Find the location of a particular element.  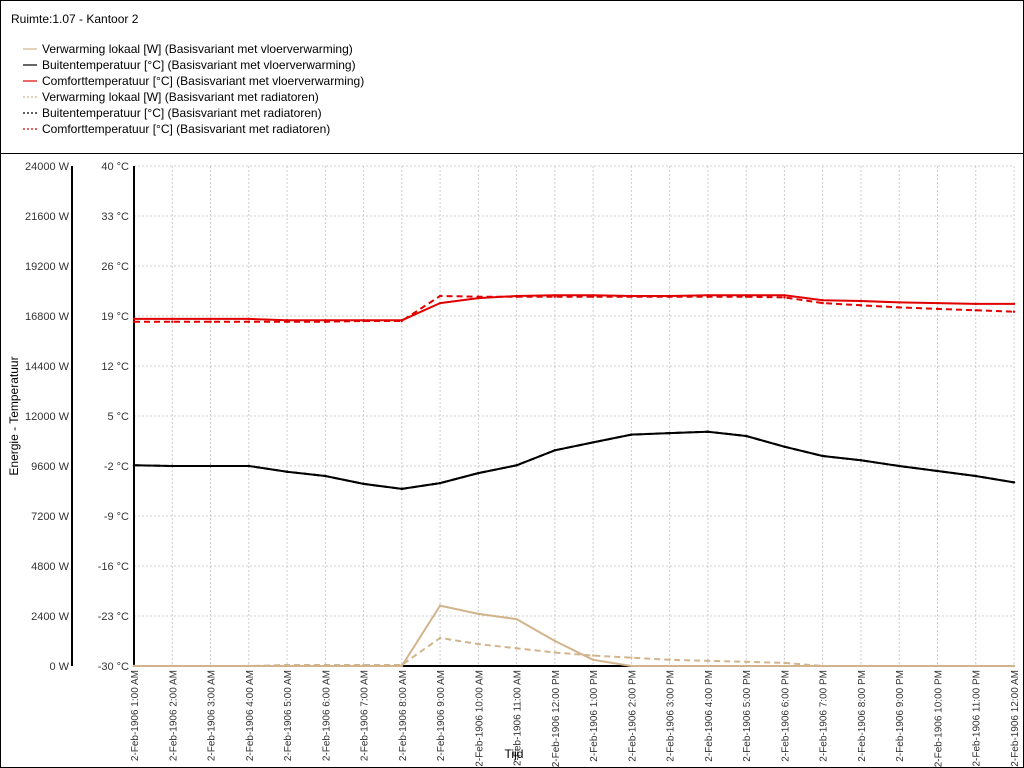

x-tick-label: 2-Feb-1906 8:00 PM is located at coordinates (862, 716).